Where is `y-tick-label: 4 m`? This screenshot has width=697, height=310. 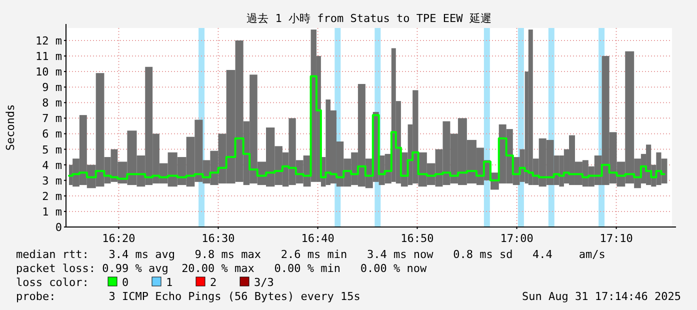
y-tick-label: 4 m is located at coordinates (52, 165).